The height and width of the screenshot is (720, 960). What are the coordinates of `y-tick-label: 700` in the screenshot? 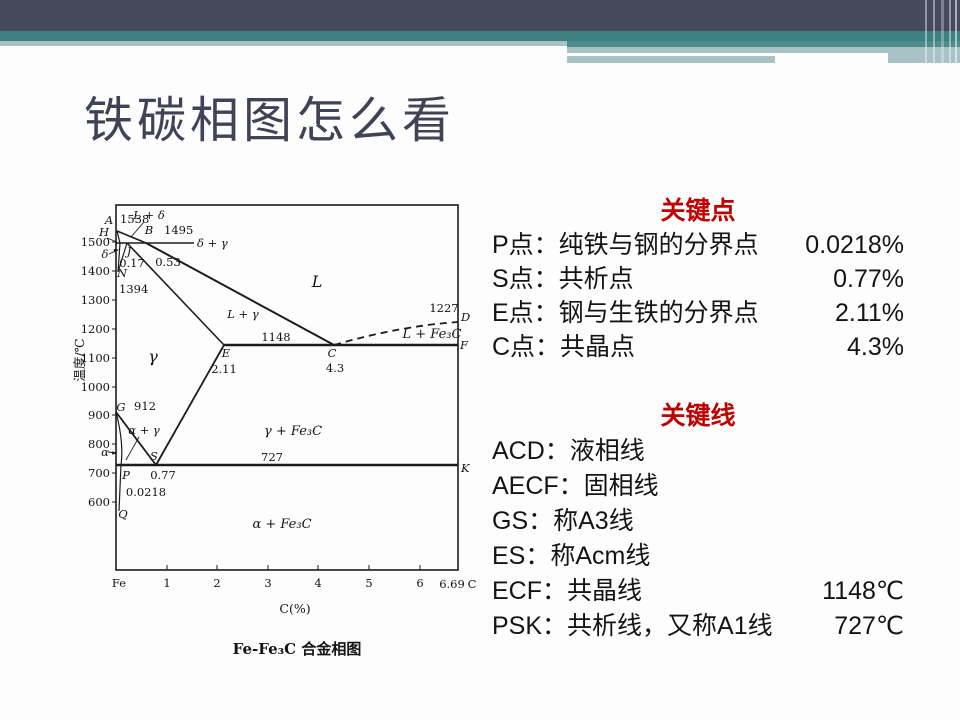 It's located at (99, 473).